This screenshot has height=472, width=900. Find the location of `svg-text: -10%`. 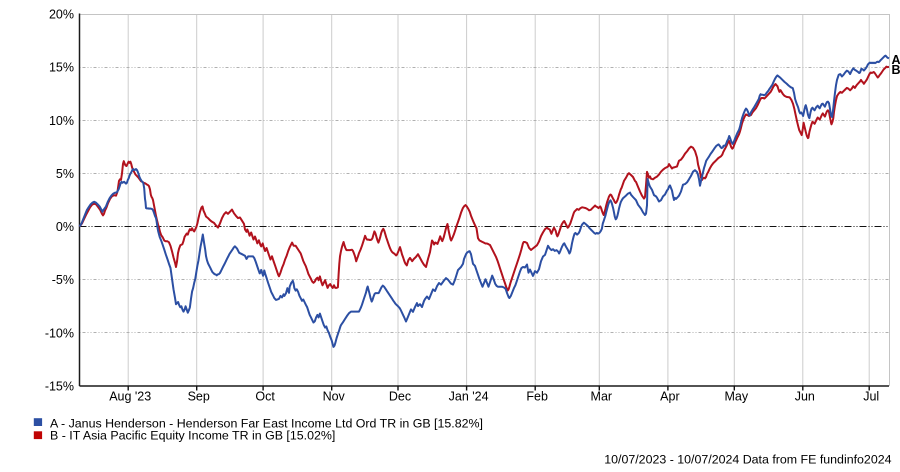

svg-text: -10% is located at coordinates (59, 333).